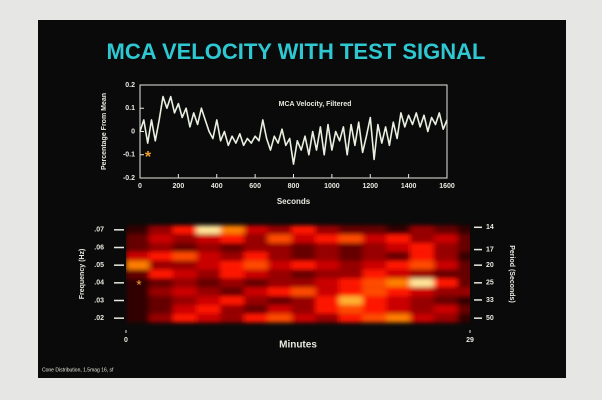 This screenshot has height=400, width=602. What do you see at coordinates (293, 130) in the screenshot?
I see `signal-line` at bounding box center [293, 130].